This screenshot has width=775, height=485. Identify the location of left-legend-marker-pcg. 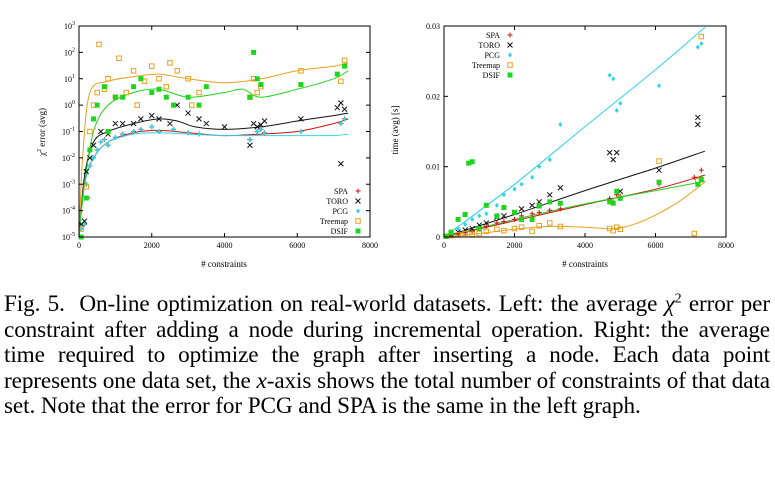
(358, 211).